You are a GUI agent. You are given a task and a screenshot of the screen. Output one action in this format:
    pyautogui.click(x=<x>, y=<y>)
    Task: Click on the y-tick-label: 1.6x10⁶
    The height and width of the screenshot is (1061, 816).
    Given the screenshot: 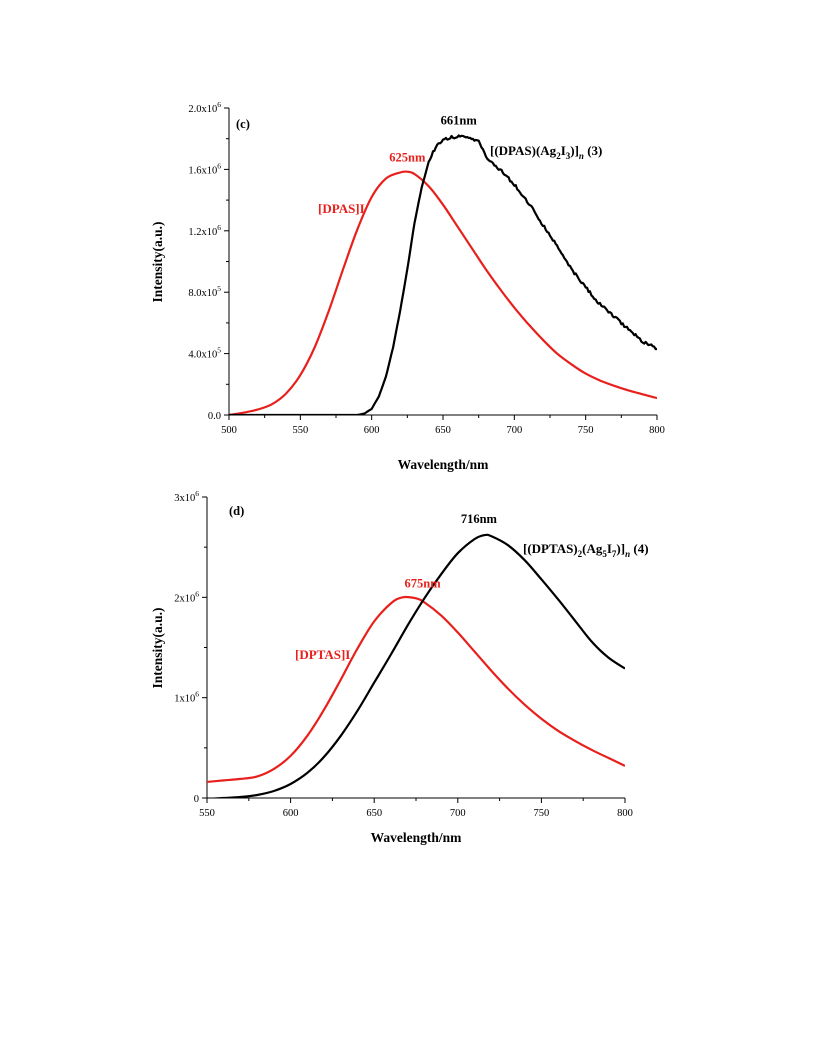 What is the action you would take?
    pyautogui.click(x=204, y=168)
    